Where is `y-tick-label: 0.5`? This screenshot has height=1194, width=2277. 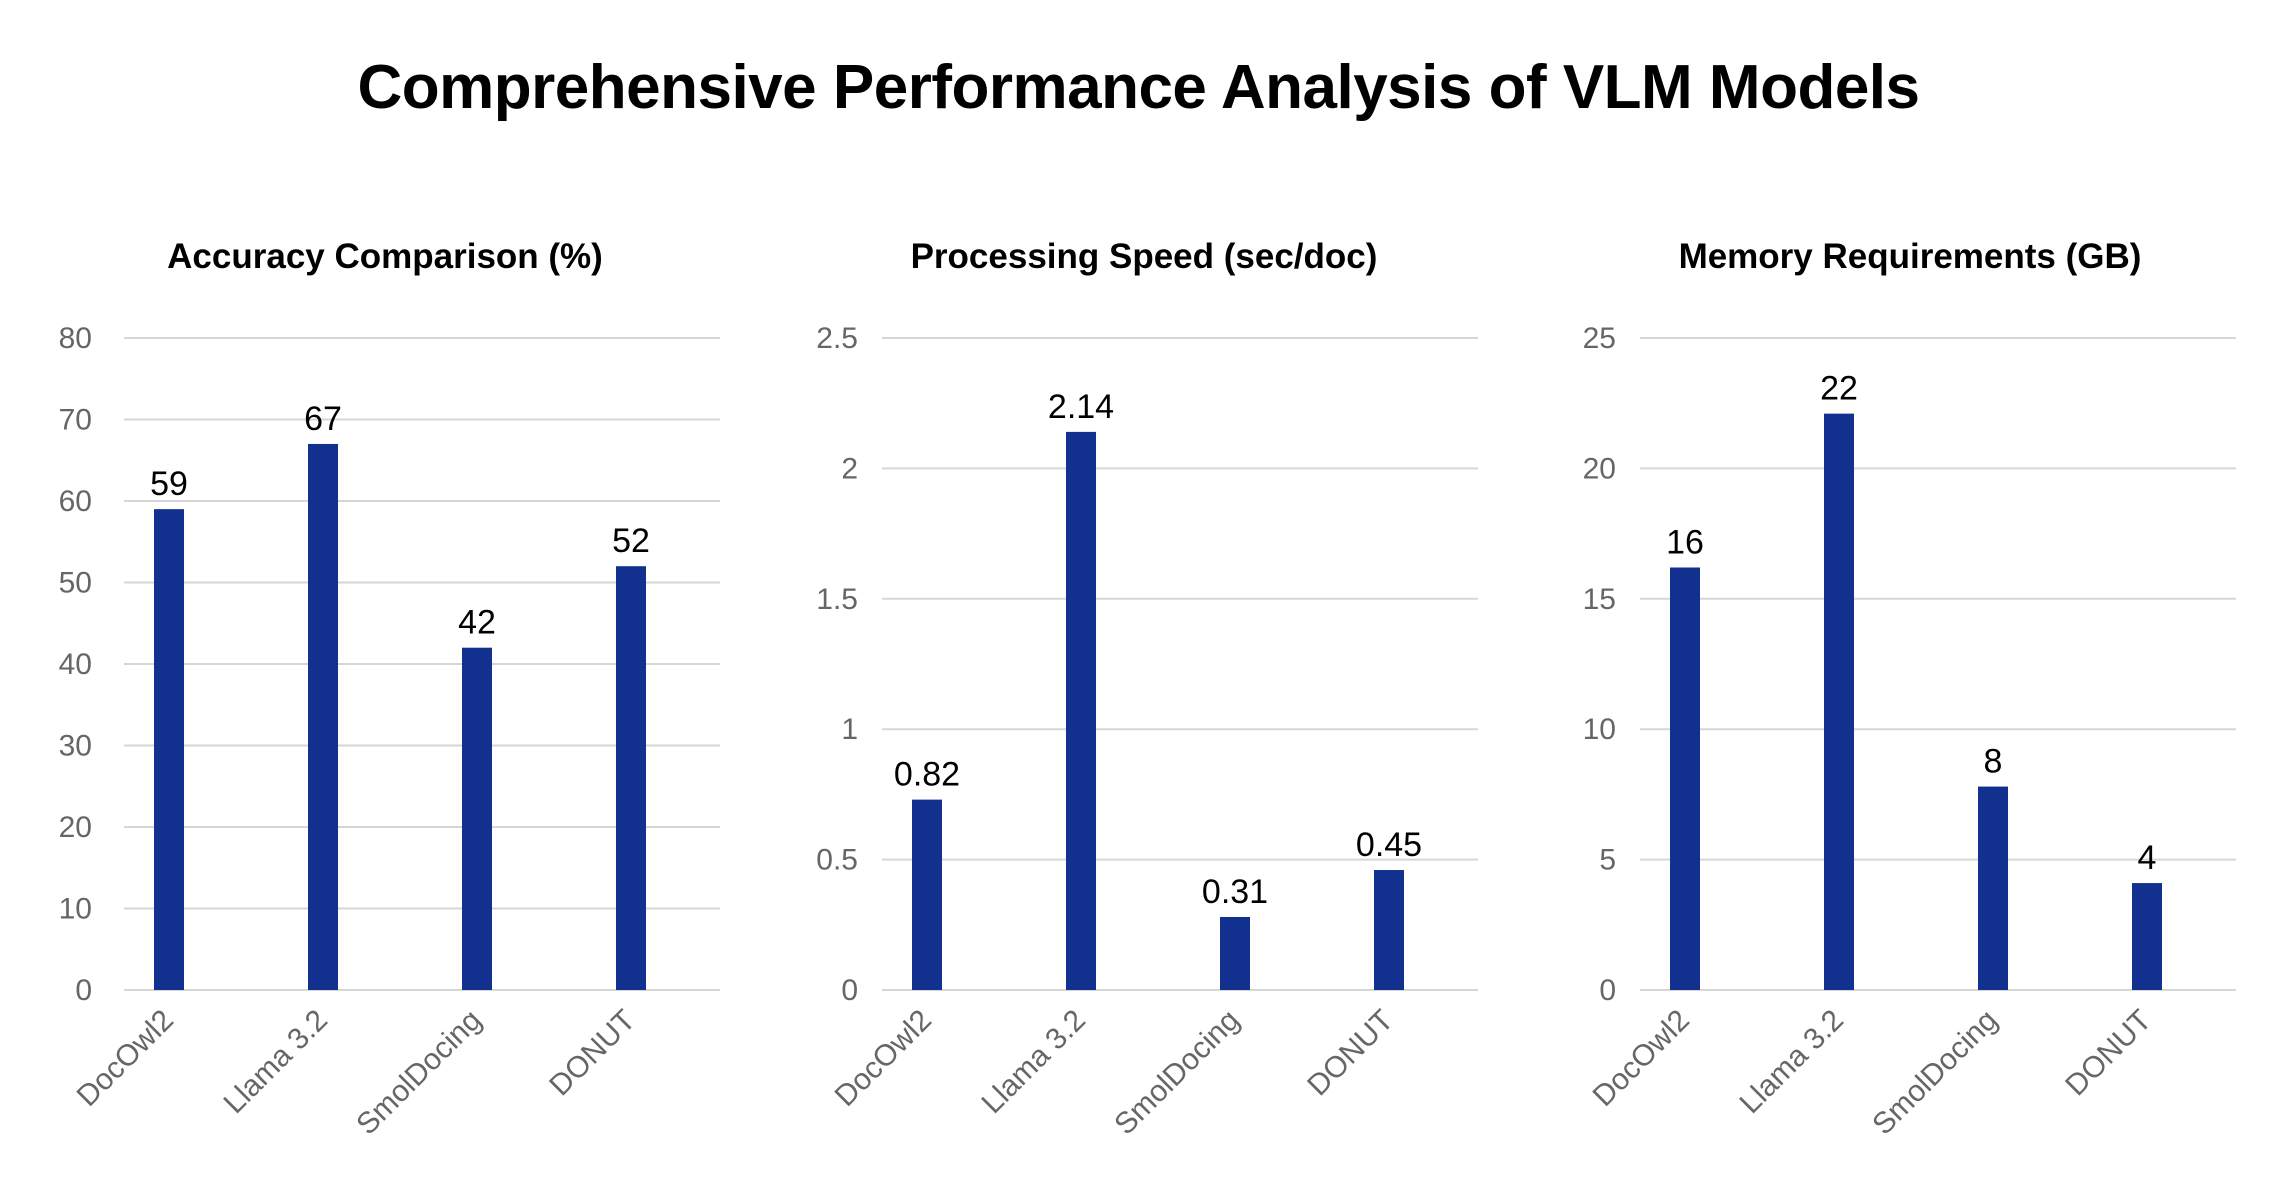 y-tick-label: 0.5 is located at coordinates (837, 860).